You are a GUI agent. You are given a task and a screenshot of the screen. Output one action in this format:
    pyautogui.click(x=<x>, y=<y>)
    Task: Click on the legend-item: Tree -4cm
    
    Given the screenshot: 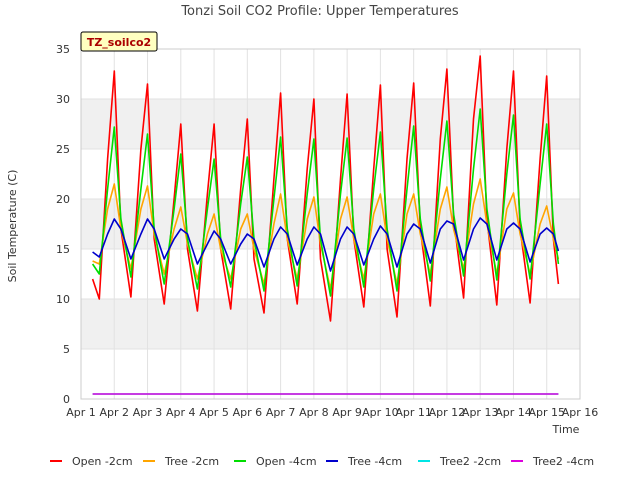 What is the action you would take?
    pyautogui.click(x=364, y=461)
    